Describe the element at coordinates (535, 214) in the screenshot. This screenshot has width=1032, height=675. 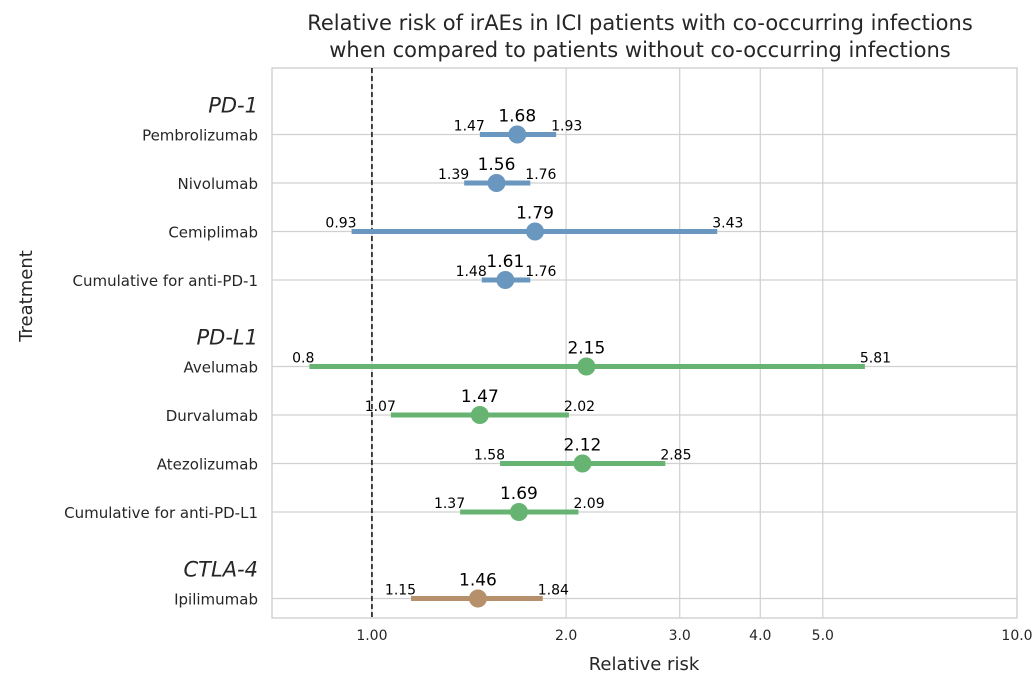
I see `estimate-label: 1.79` at that location.